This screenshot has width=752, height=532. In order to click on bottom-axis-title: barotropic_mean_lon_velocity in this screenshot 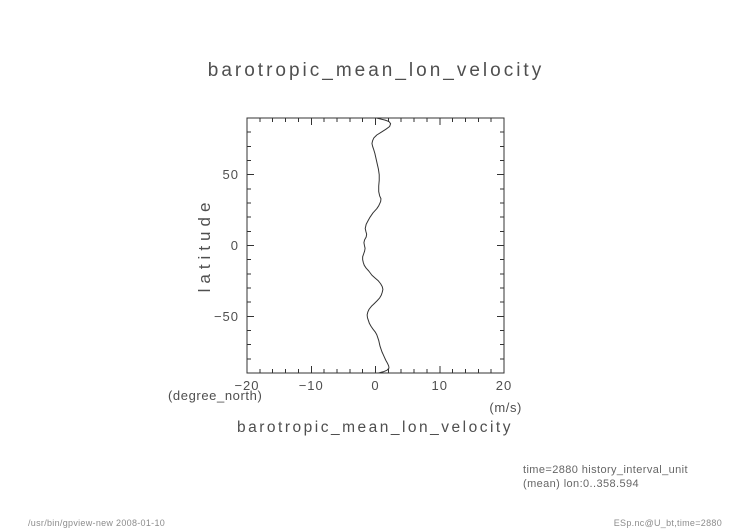, I will do `click(375, 427)`.